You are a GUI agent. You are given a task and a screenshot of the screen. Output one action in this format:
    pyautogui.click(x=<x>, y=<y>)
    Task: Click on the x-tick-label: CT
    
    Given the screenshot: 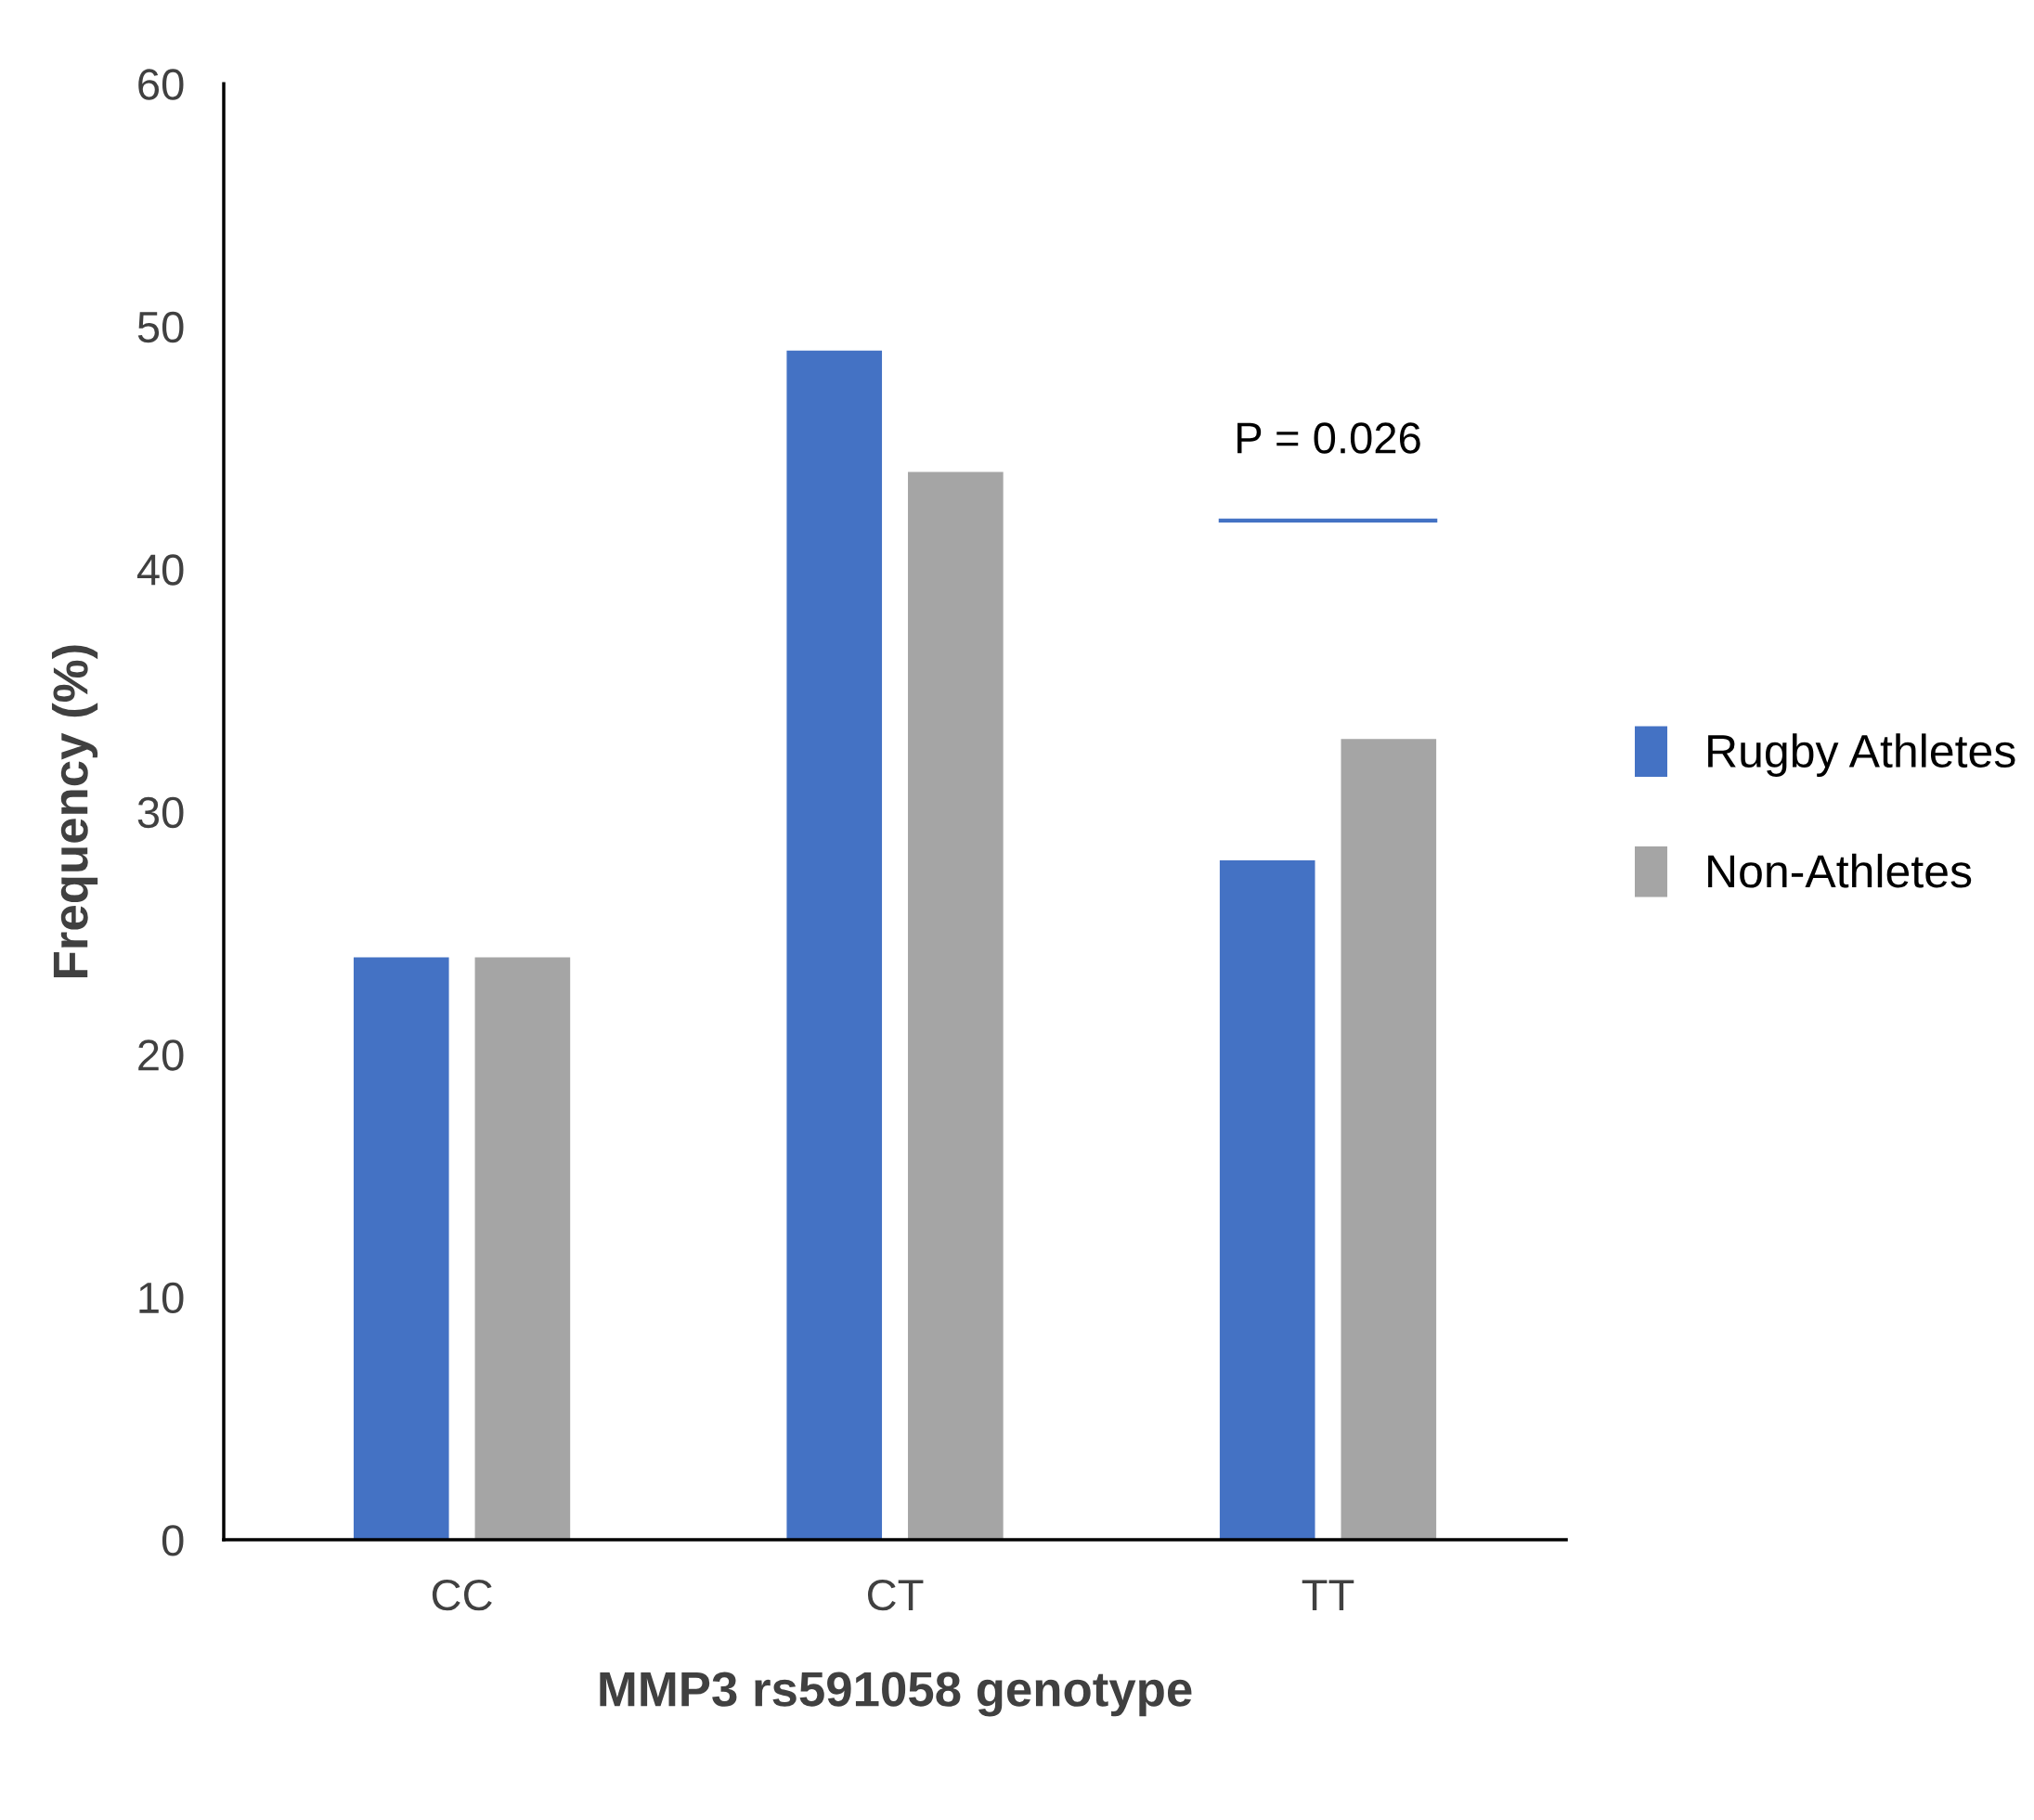 What is the action you would take?
    pyautogui.click(x=895, y=1595)
    